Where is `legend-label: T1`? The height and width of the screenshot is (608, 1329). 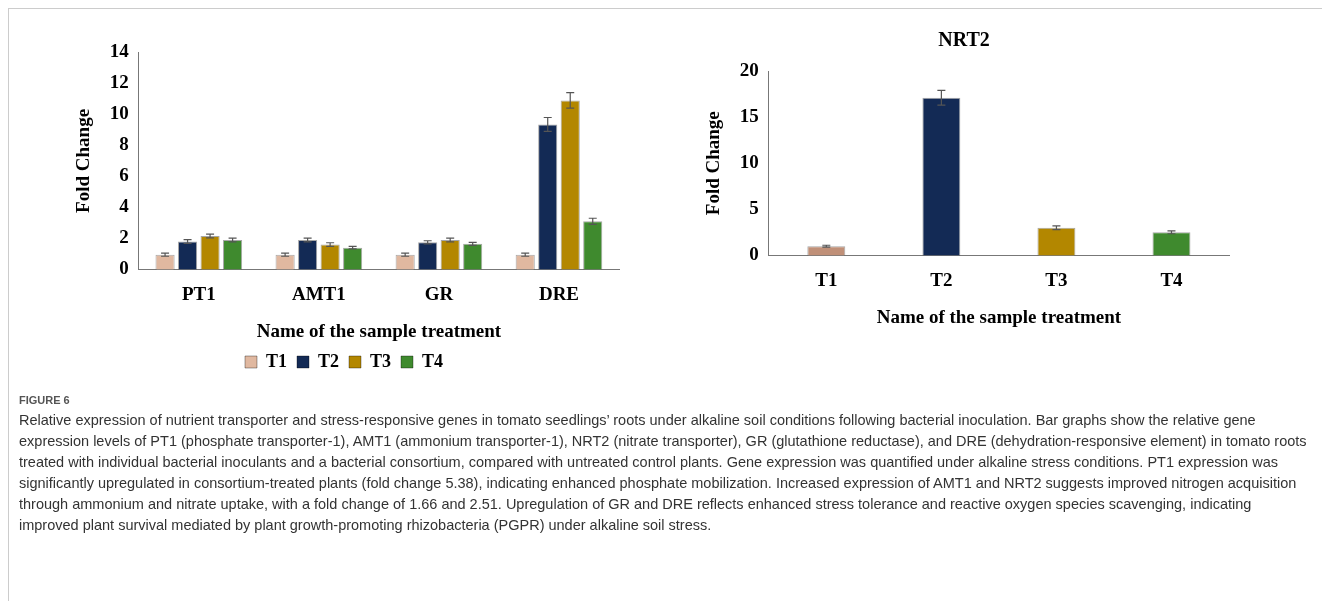 legend-label: T1 is located at coordinates (276, 360).